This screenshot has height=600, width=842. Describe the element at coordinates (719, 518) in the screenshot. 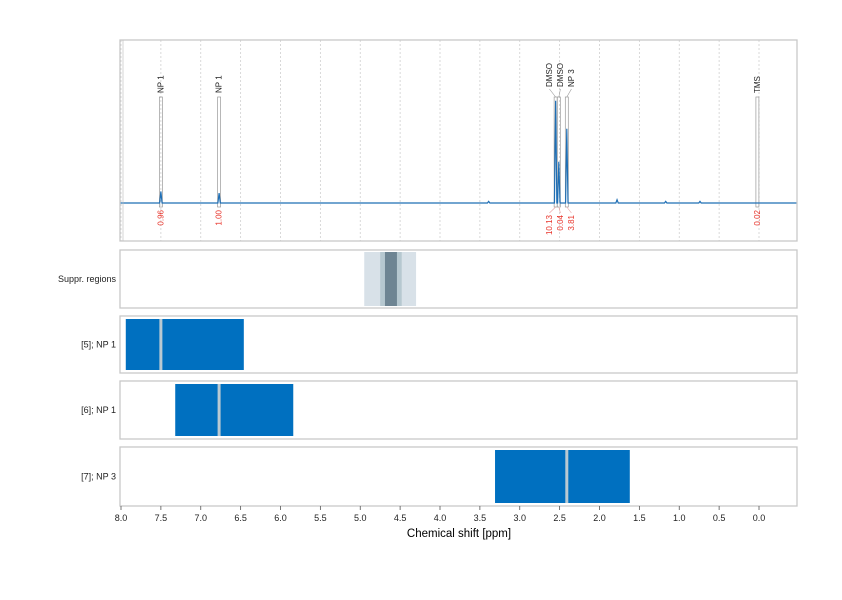

I see `x-tick-label: 0.5` at that location.